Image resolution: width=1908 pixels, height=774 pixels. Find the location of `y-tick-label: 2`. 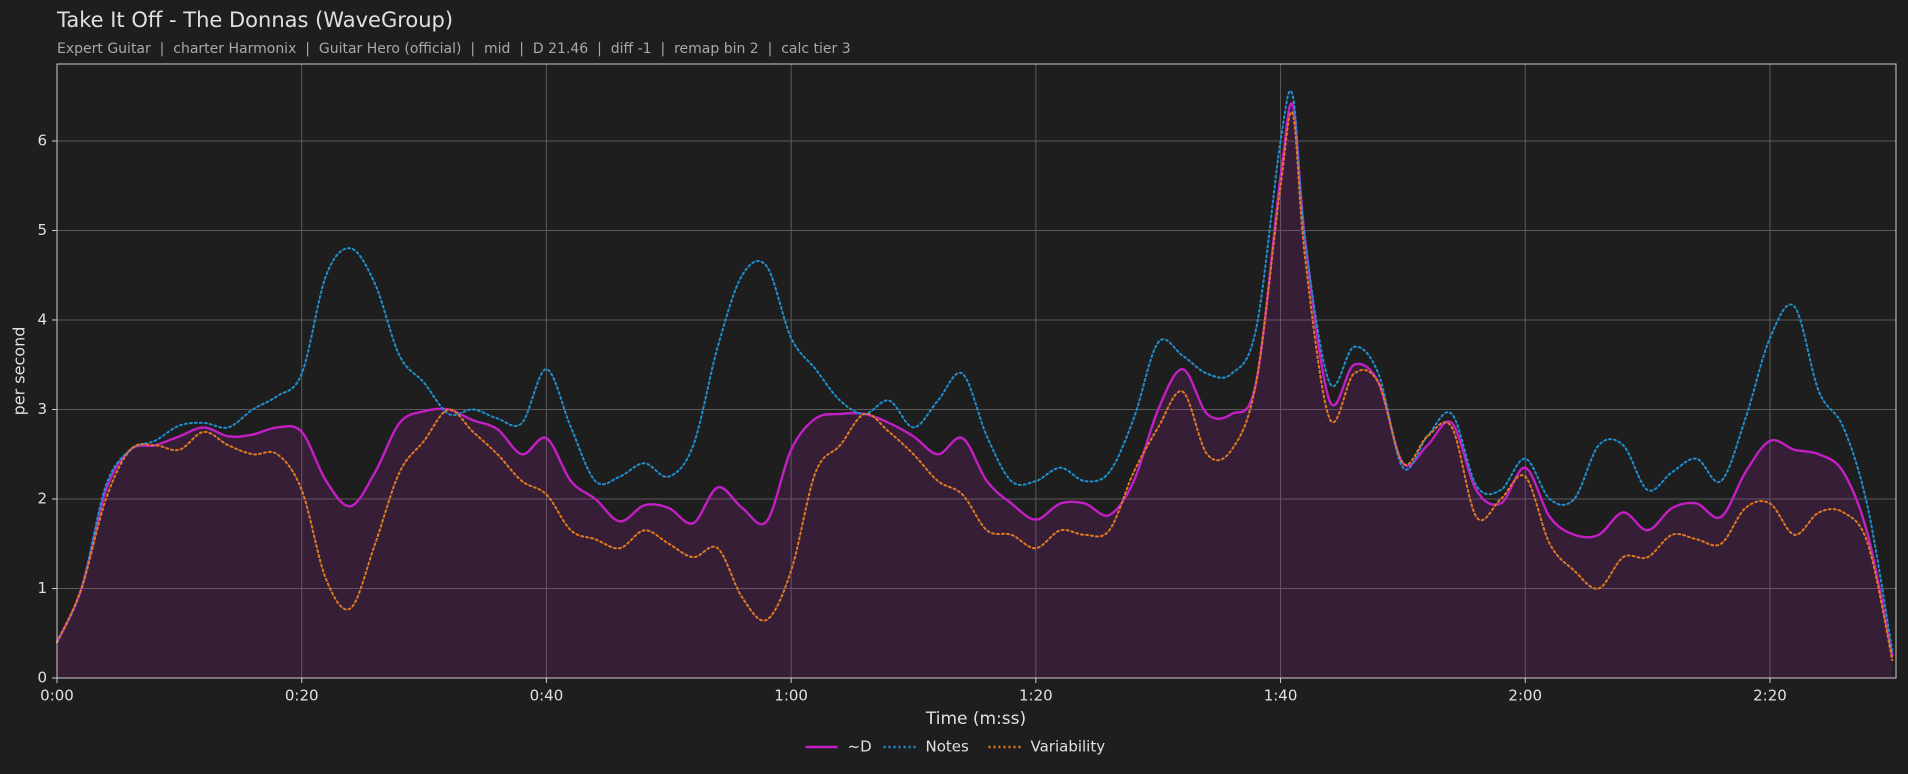

y-tick-label: 2 is located at coordinates (42, 498).